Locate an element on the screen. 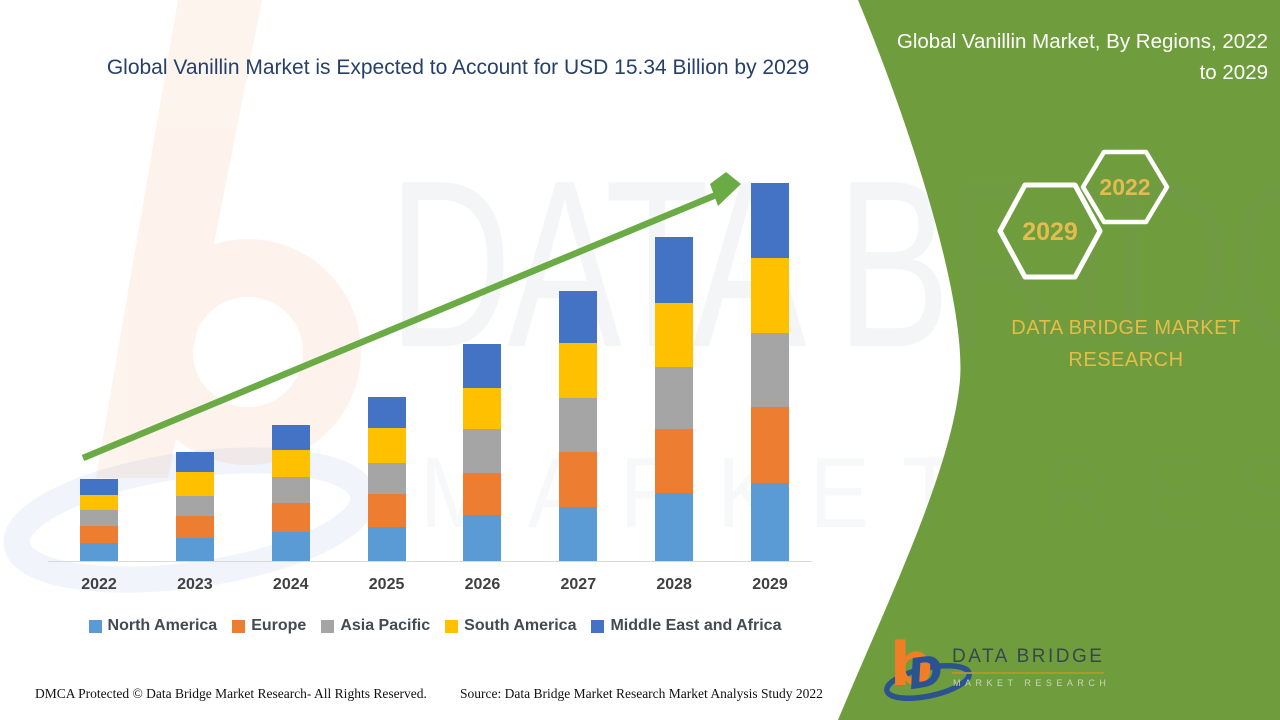 The height and width of the screenshot is (720, 1280). bar-2024 is located at coordinates (290, 492).